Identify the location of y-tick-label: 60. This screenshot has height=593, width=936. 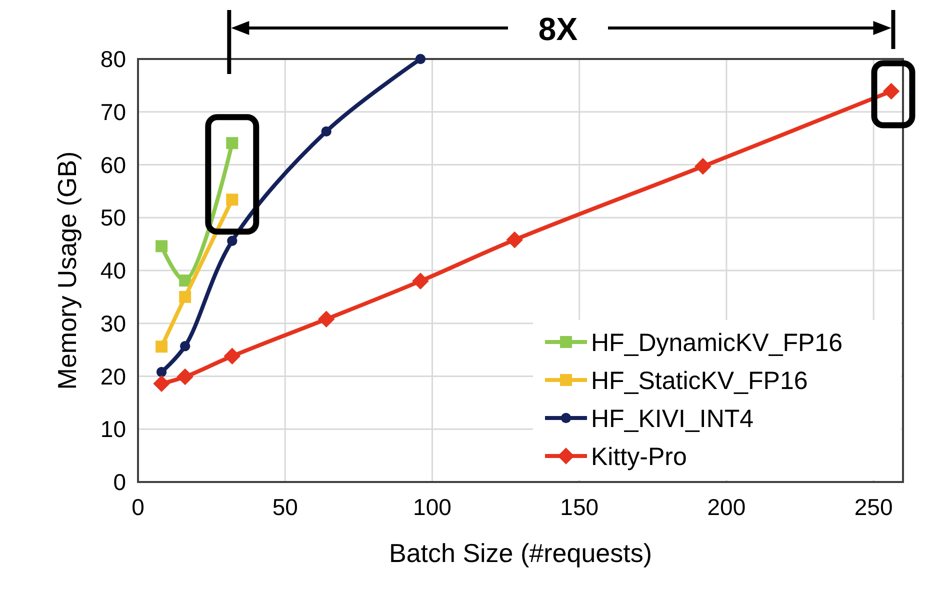
(113, 165).